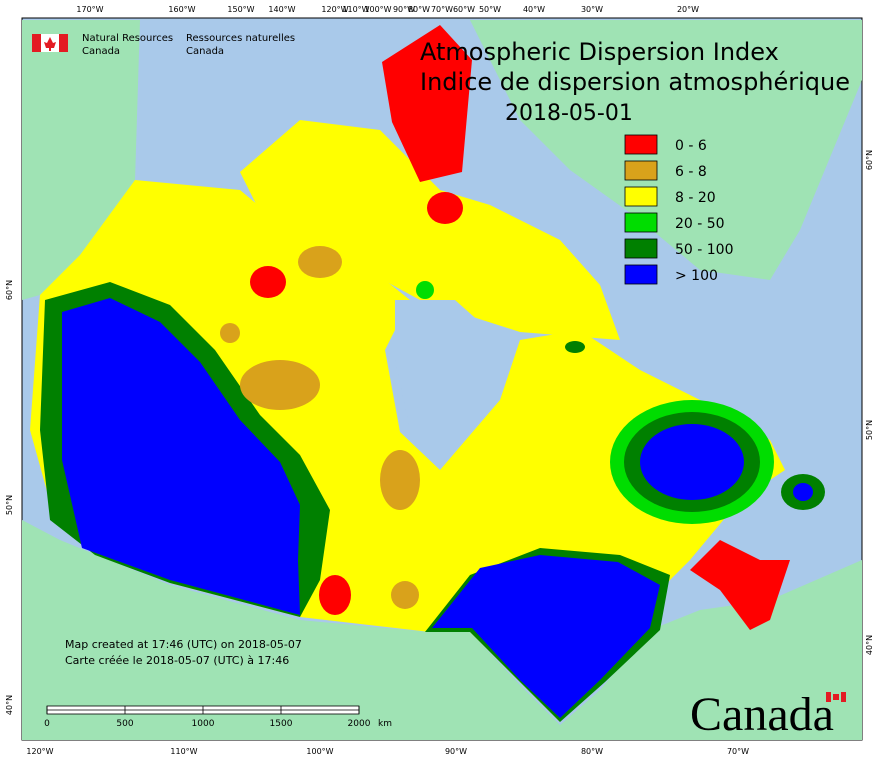  Describe the element at coordinates (240, 9) in the screenshot. I see `graticule-label: 150°W` at that location.